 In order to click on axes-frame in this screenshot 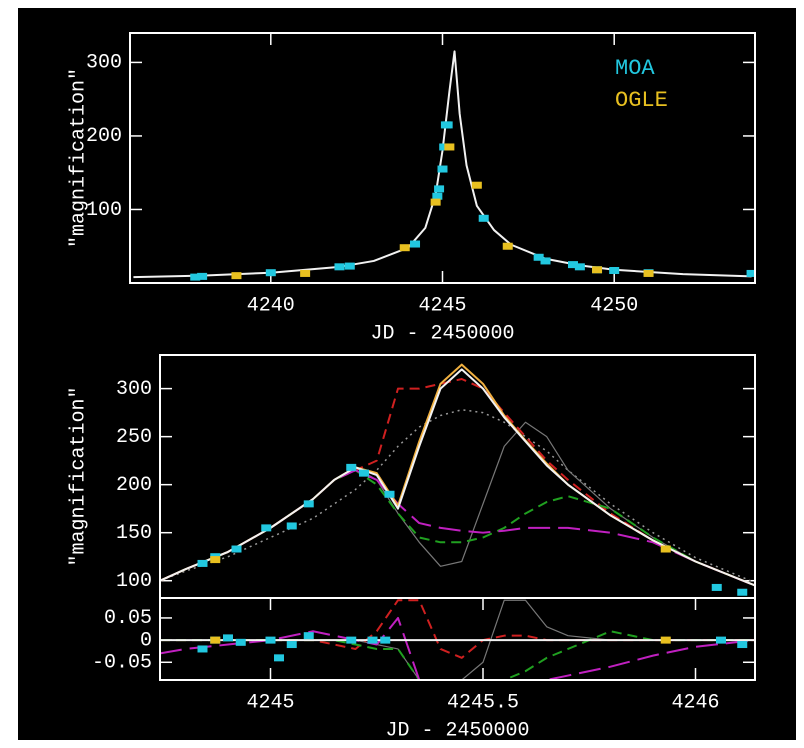, I will do `click(457, 639)`.